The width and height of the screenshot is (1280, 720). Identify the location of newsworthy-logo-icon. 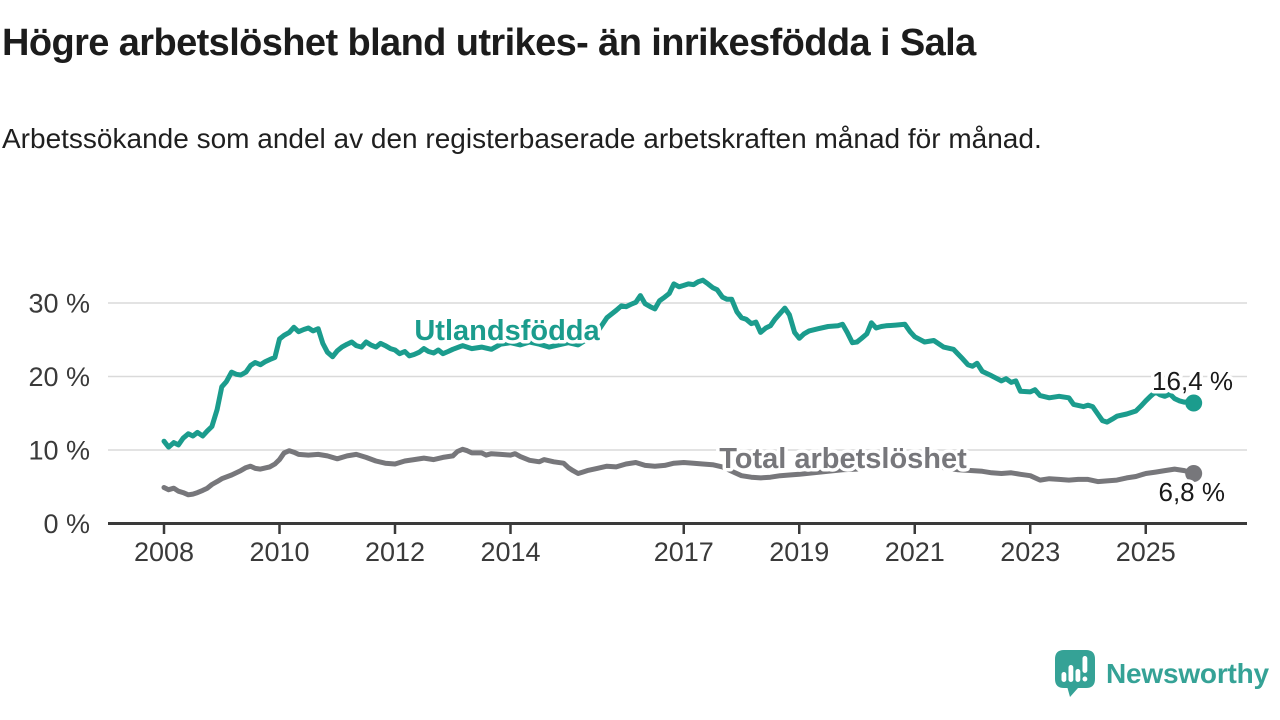
(1075, 673).